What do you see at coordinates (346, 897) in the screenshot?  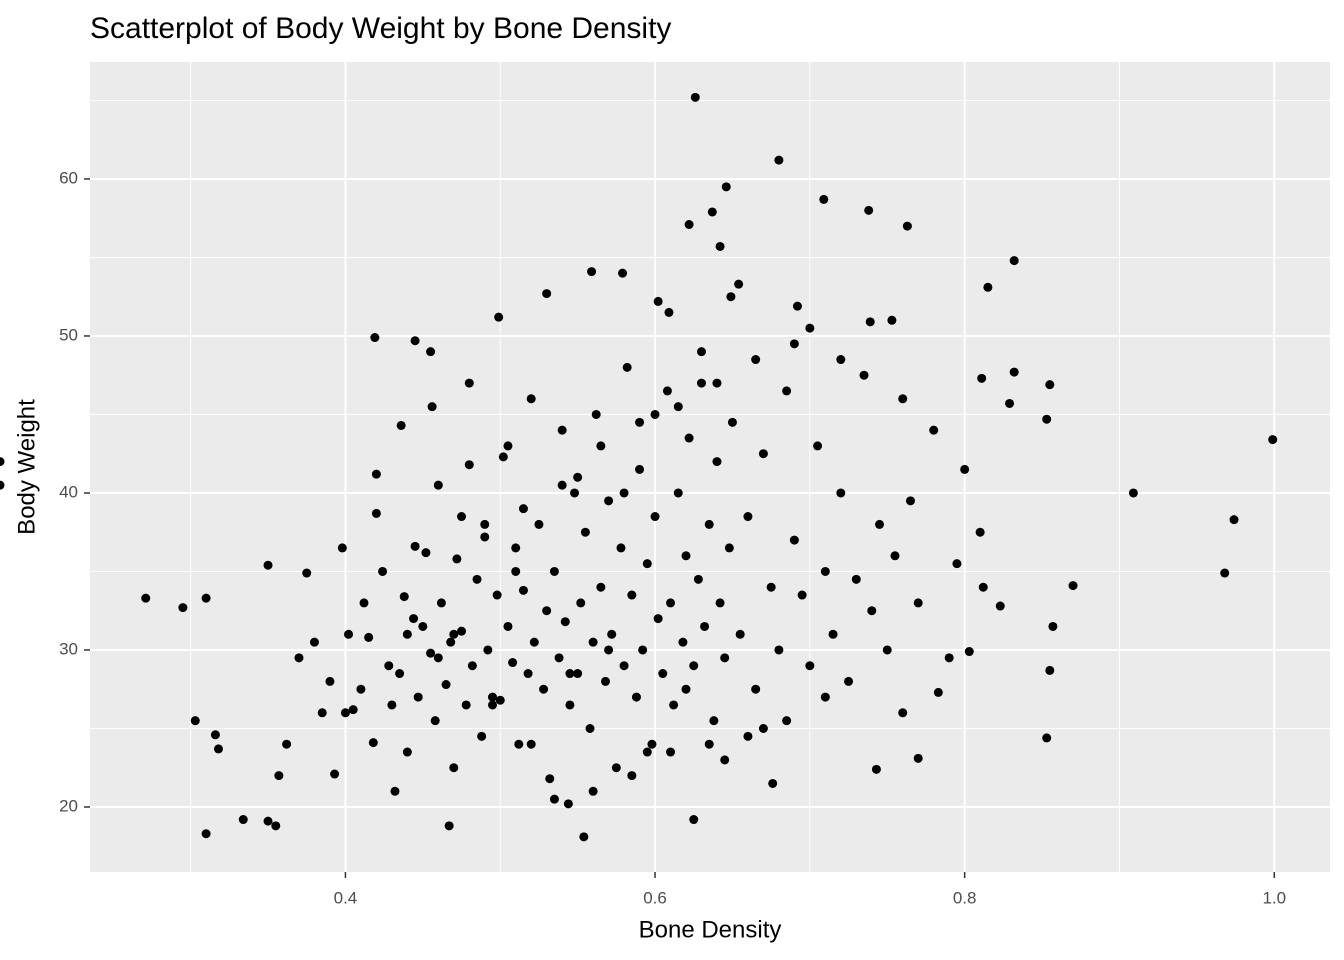 I see `x-tick-label: 0.4` at bounding box center [346, 897].